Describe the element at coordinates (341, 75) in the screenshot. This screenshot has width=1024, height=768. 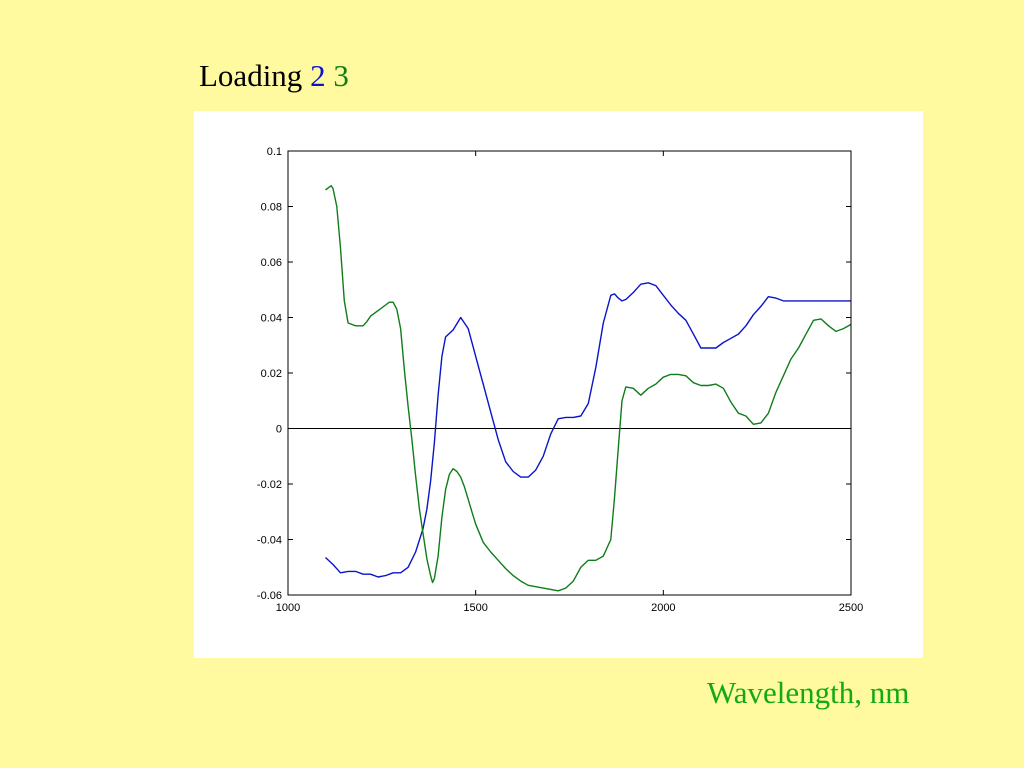
I see `loading-id-3: 3` at that location.